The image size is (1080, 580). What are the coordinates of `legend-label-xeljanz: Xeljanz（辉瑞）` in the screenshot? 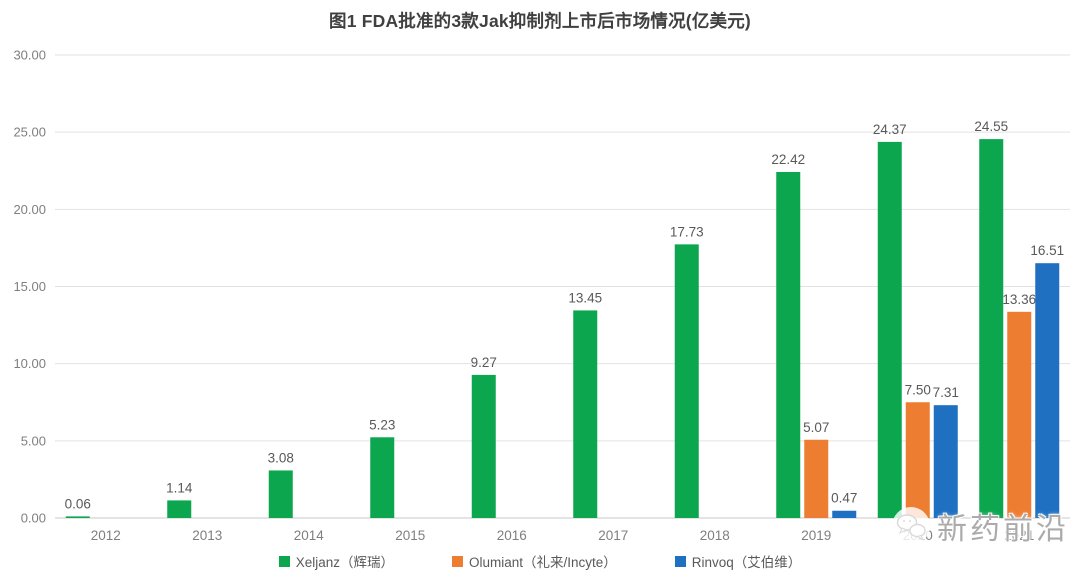 It's located at (344, 562).